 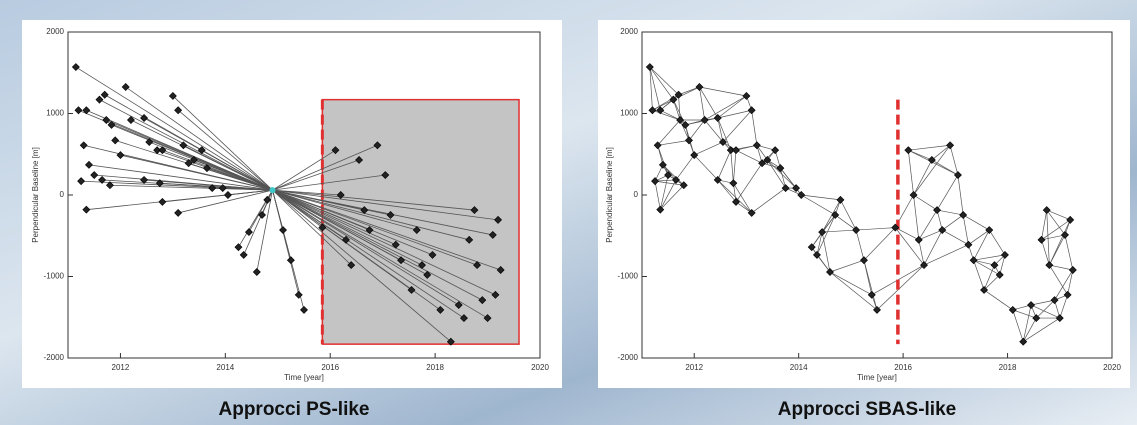 I want to click on y-tick-label: -1000, so click(x=54, y=276).